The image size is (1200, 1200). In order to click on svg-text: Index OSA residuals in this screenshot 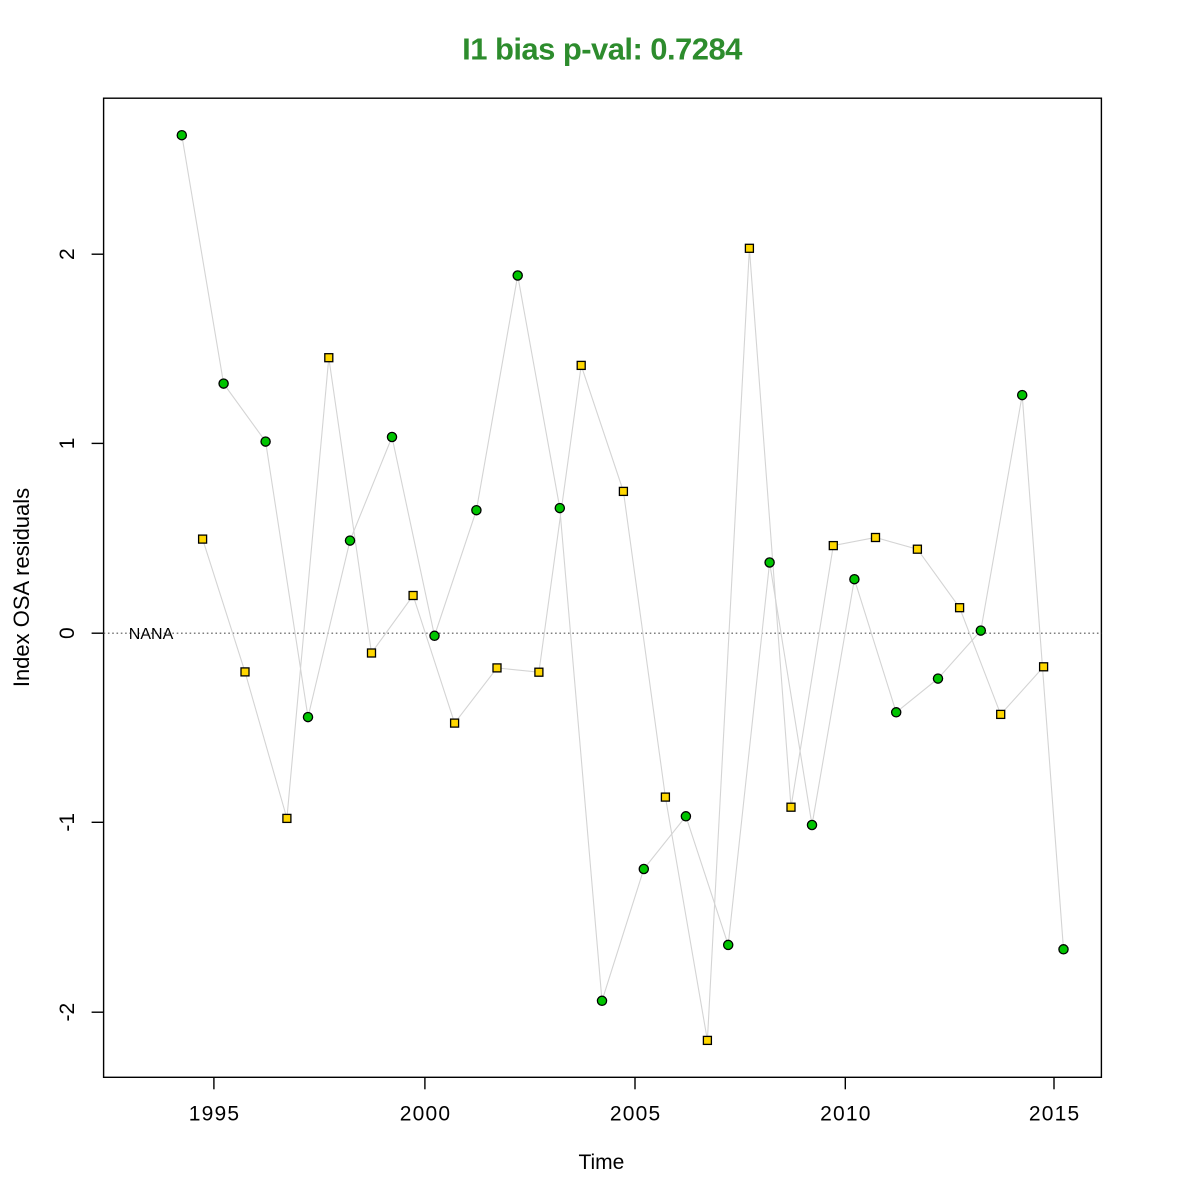, I will do `click(21, 587)`.